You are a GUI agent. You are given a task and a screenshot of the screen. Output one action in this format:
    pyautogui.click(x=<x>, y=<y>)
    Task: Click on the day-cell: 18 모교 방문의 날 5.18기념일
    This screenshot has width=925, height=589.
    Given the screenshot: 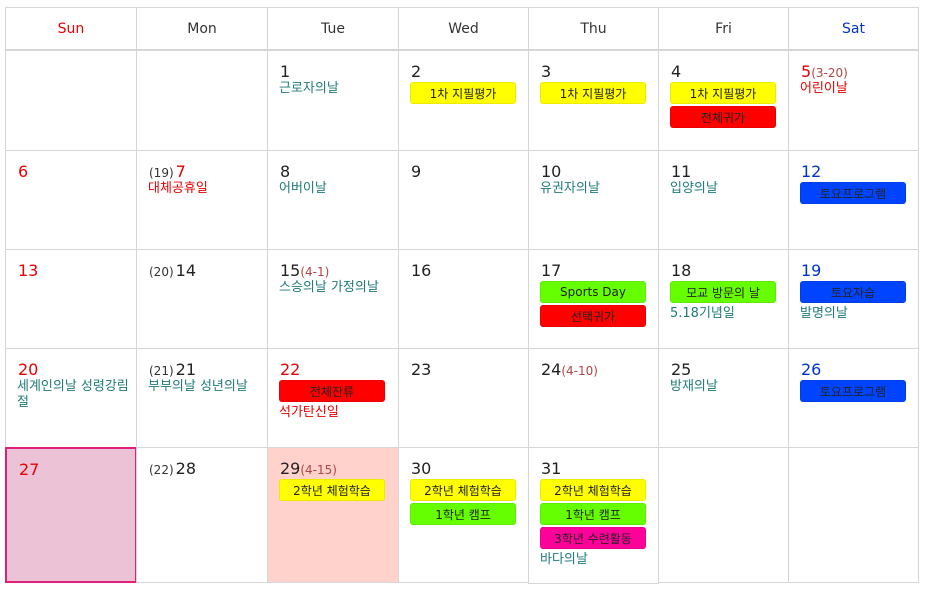 What is the action you would take?
    pyautogui.click(x=723, y=299)
    